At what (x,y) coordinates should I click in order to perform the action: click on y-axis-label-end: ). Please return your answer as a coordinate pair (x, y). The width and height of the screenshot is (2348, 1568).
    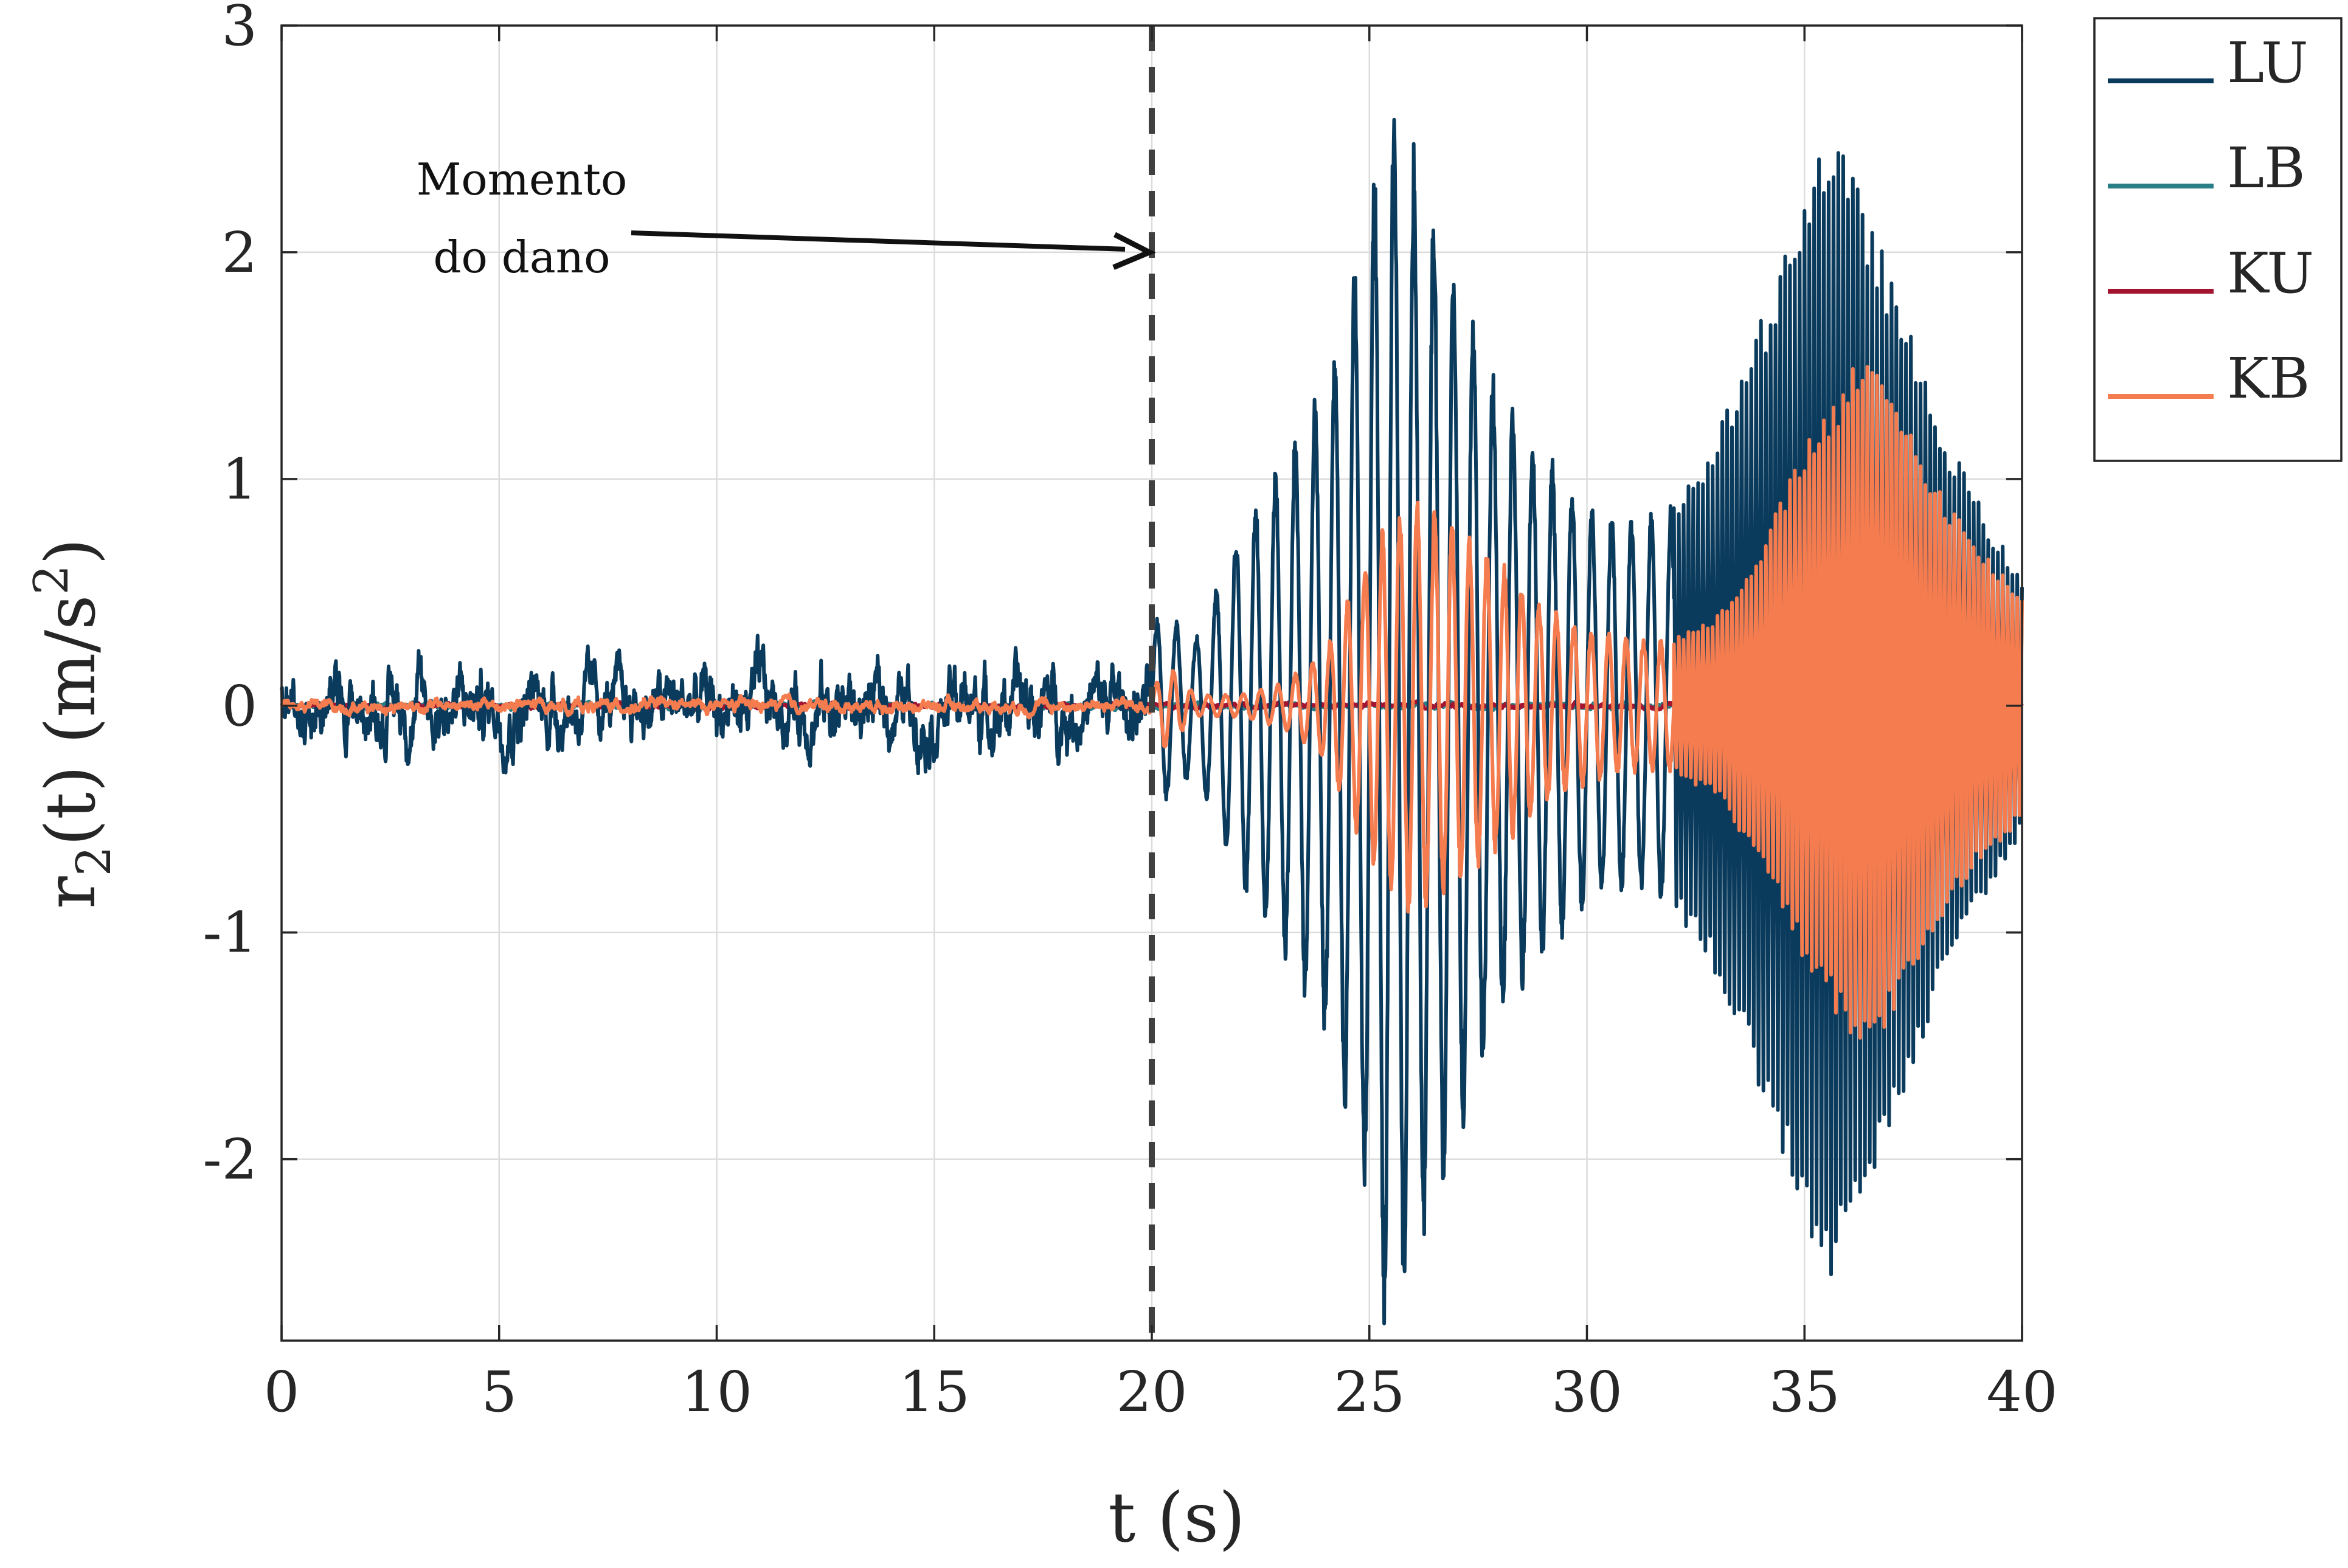
    Looking at the image, I should click on (71, 551).